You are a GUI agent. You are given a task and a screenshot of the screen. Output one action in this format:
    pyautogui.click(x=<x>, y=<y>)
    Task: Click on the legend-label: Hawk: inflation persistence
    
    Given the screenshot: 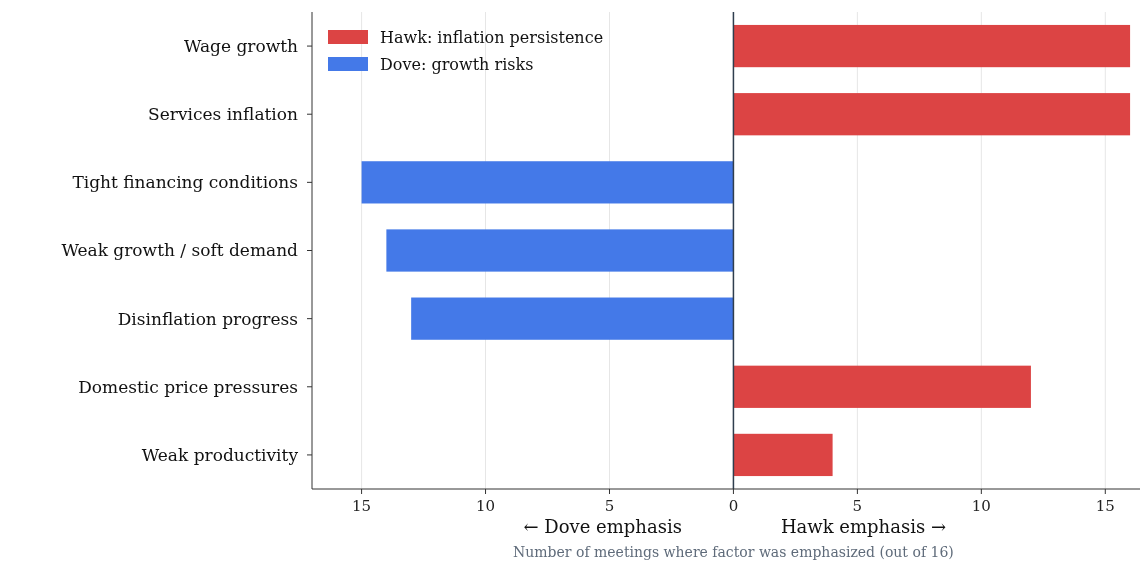 What is the action you would take?
    pyautogui.click(x=492, y=37)
    